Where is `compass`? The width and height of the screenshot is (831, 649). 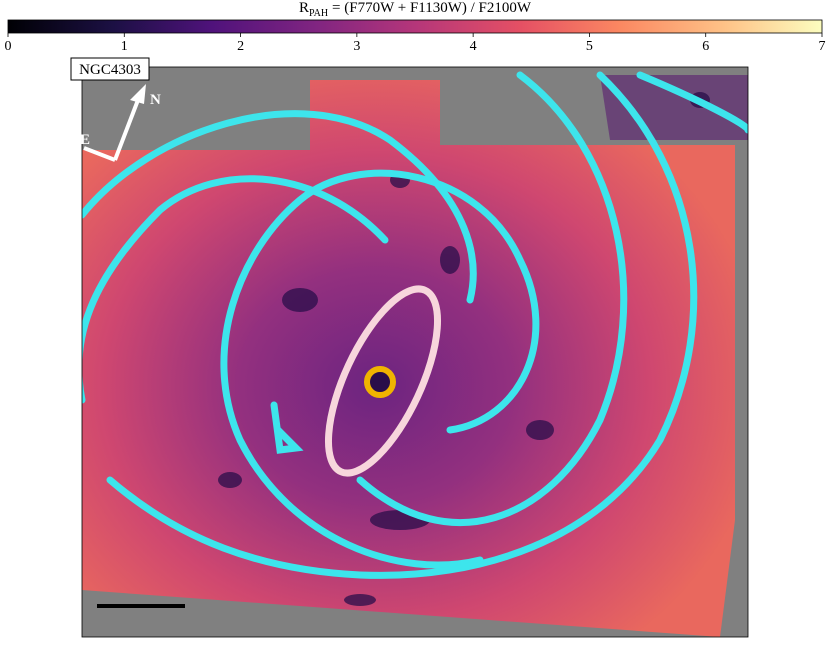 compass is located at coordinates (114, 123).